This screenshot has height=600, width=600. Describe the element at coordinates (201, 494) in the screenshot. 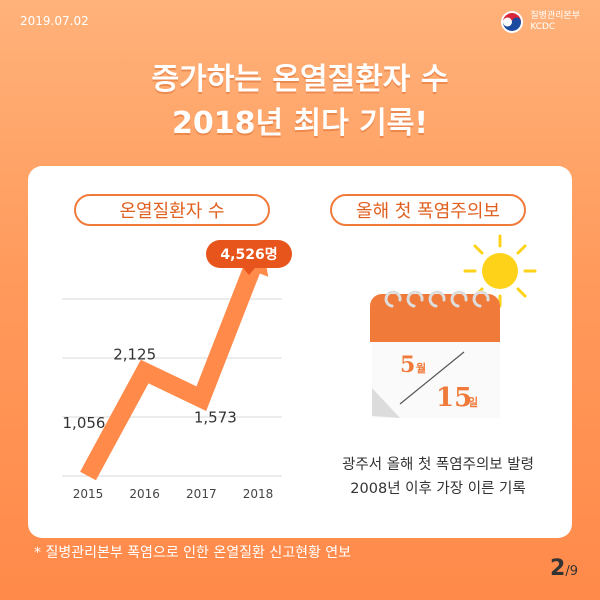

I see `x-tick-2017: 2017` at that location.